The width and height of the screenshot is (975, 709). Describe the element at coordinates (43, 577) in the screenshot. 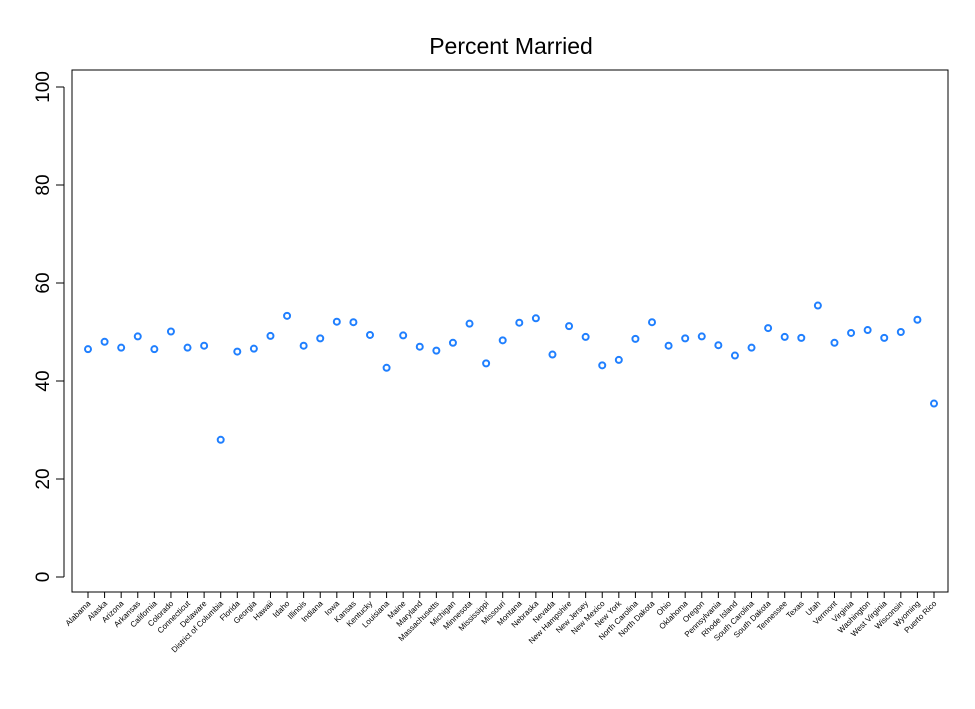

I see `y-tick-label: 0` at that location.